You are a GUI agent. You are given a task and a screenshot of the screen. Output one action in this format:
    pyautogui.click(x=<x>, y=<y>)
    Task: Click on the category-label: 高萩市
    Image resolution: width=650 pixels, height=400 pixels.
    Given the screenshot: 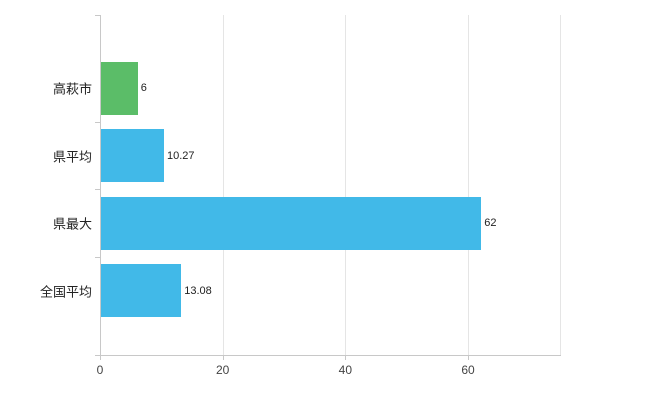 What is the action you would take?
    pyautogui.click(x=72, y=89)
    